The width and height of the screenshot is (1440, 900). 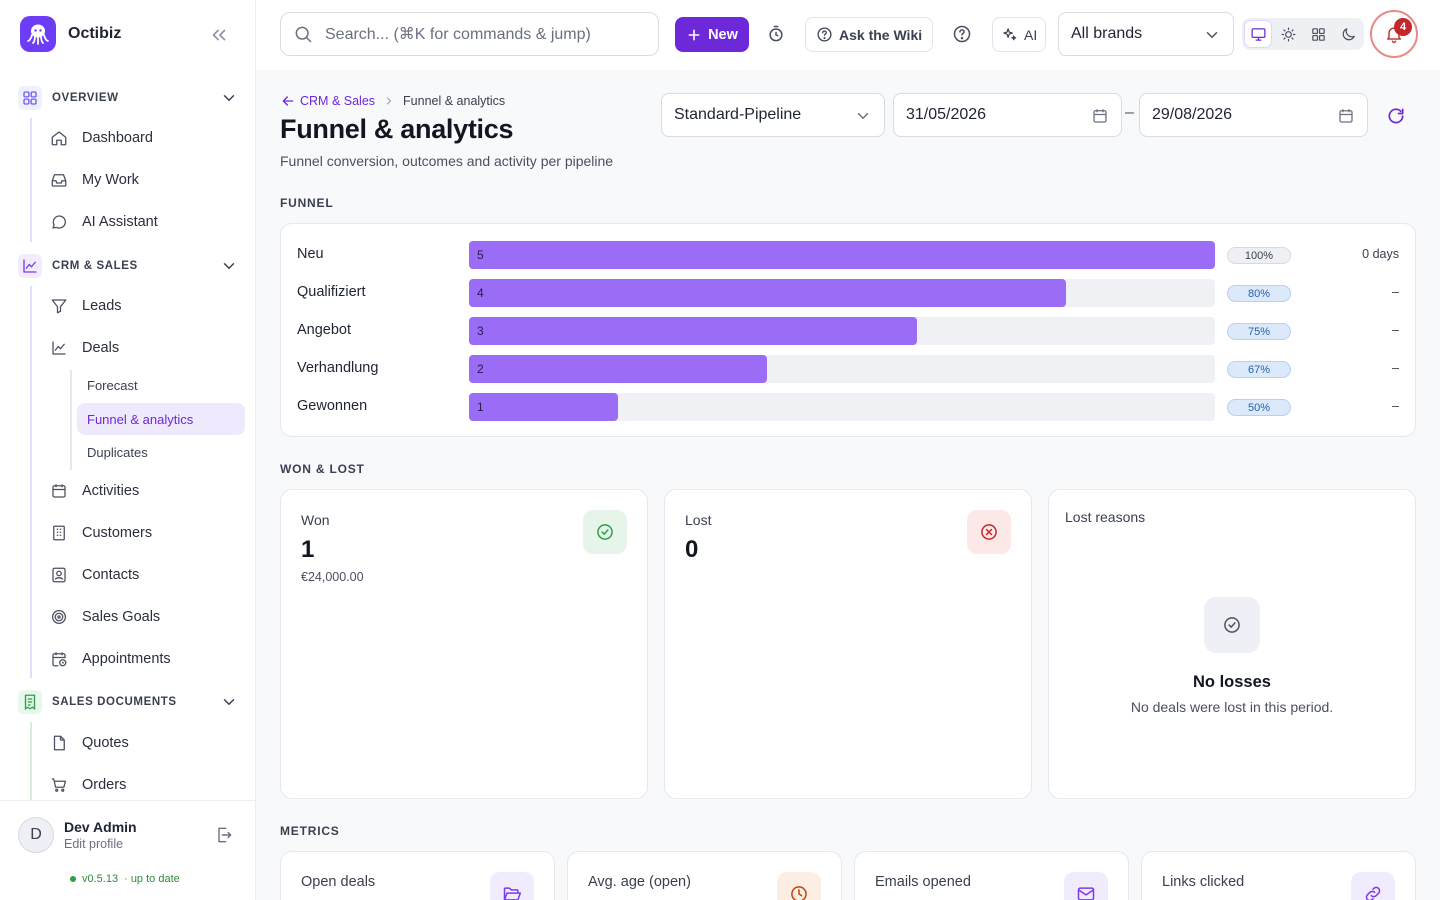 What do you see at coordinates (417, 875) in the screenshot?
I see `metric-card-open-deals: Open deals` at bounding box center [417, 875].